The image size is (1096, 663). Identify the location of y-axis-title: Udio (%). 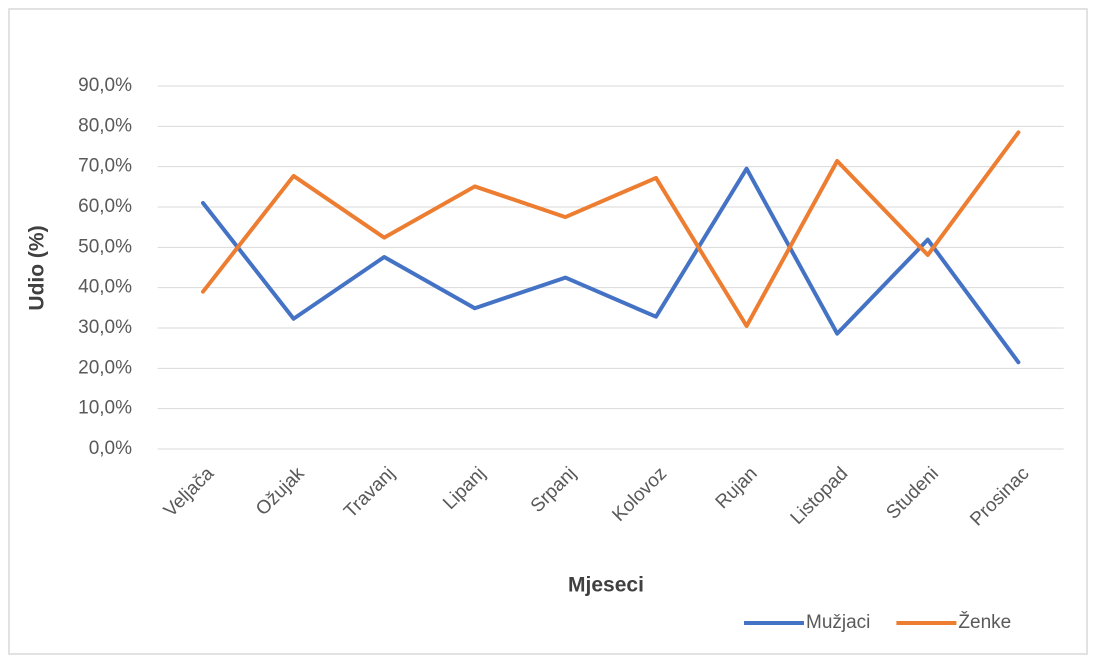
(37, 267).